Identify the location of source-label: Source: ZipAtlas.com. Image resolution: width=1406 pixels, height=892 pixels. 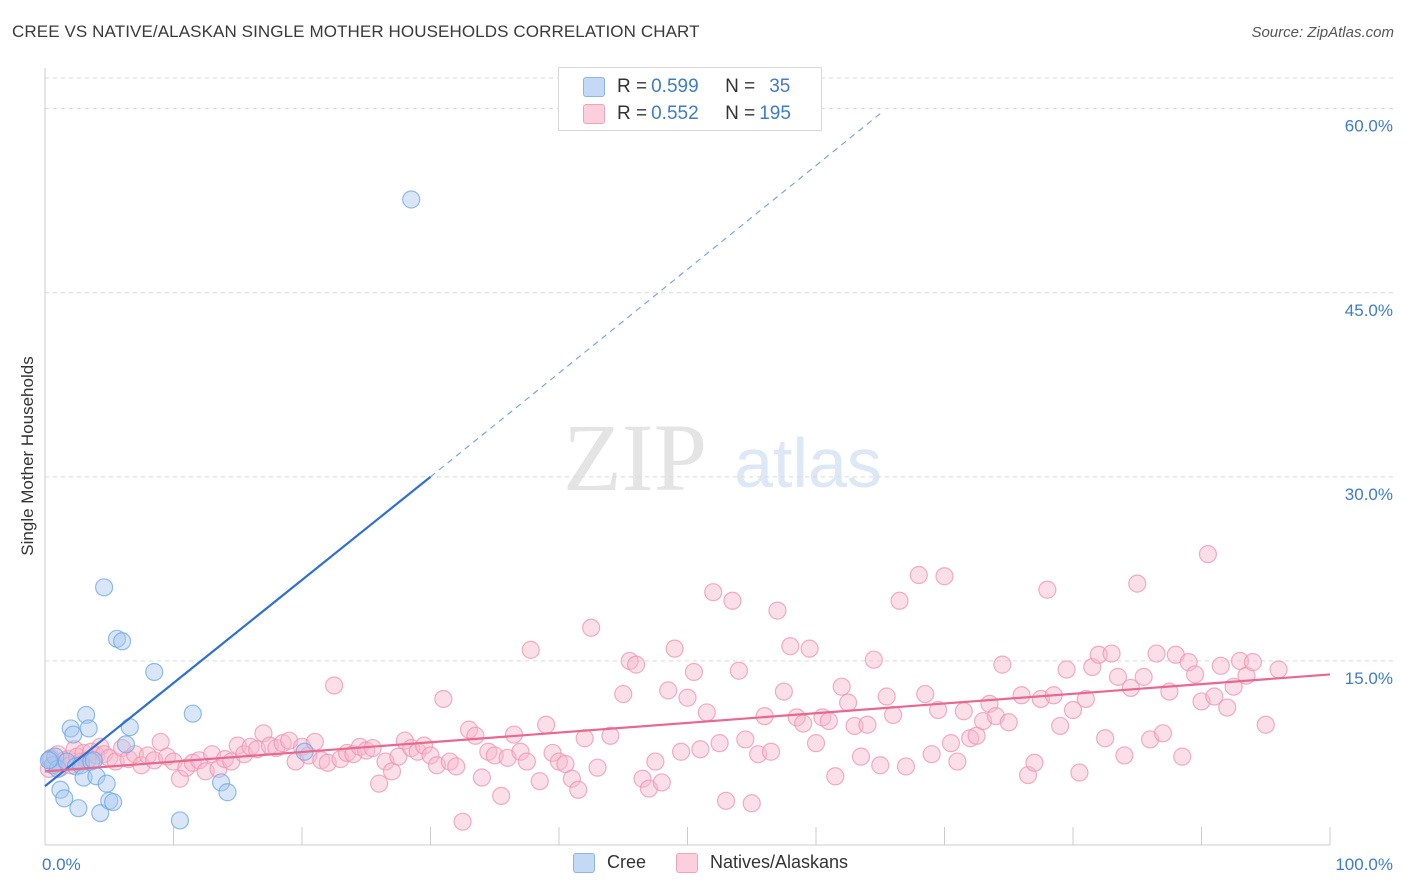
(1322, 32).